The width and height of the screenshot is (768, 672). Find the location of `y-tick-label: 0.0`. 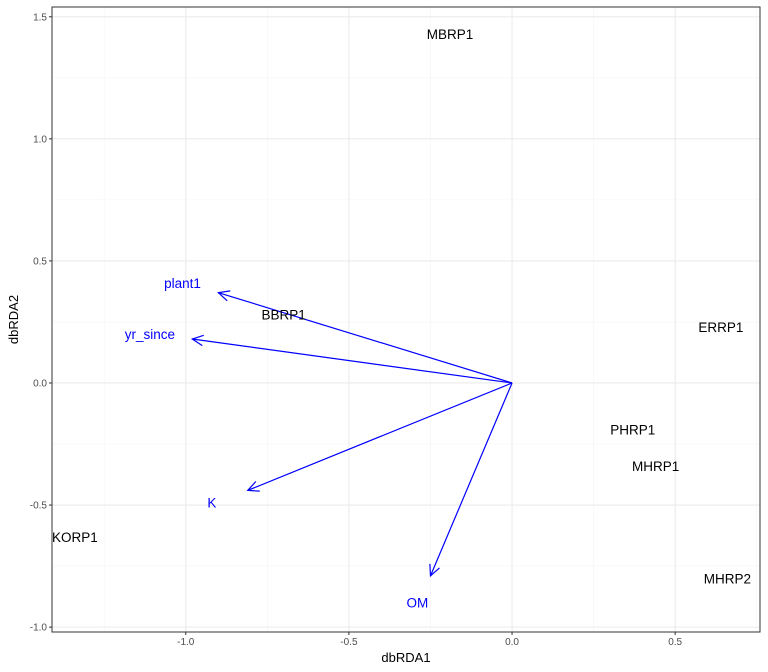

y-tick-label: 0.0 is located at coordinates (40, 383).